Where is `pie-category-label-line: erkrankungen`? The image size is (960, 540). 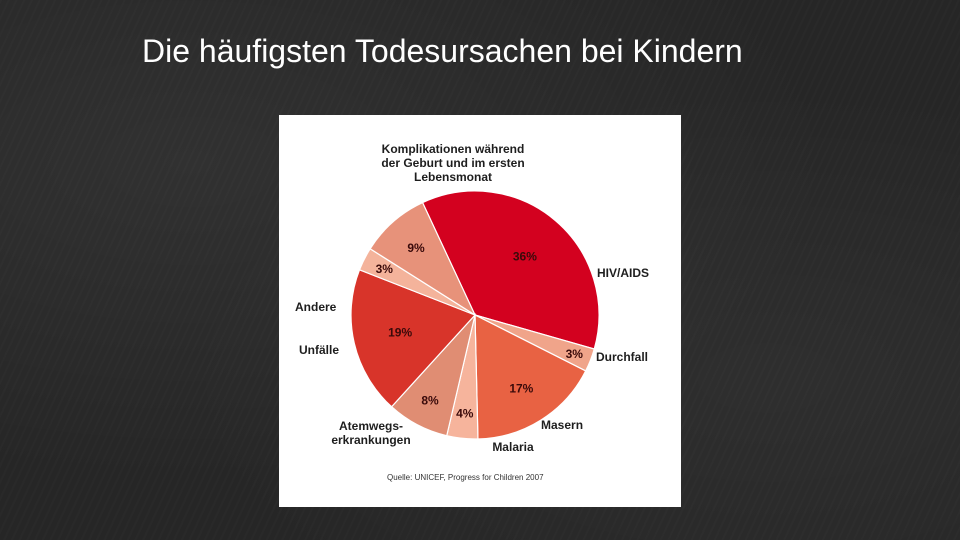 pie-category-label-line: erkrankungen is located at coordinates (370, 440).